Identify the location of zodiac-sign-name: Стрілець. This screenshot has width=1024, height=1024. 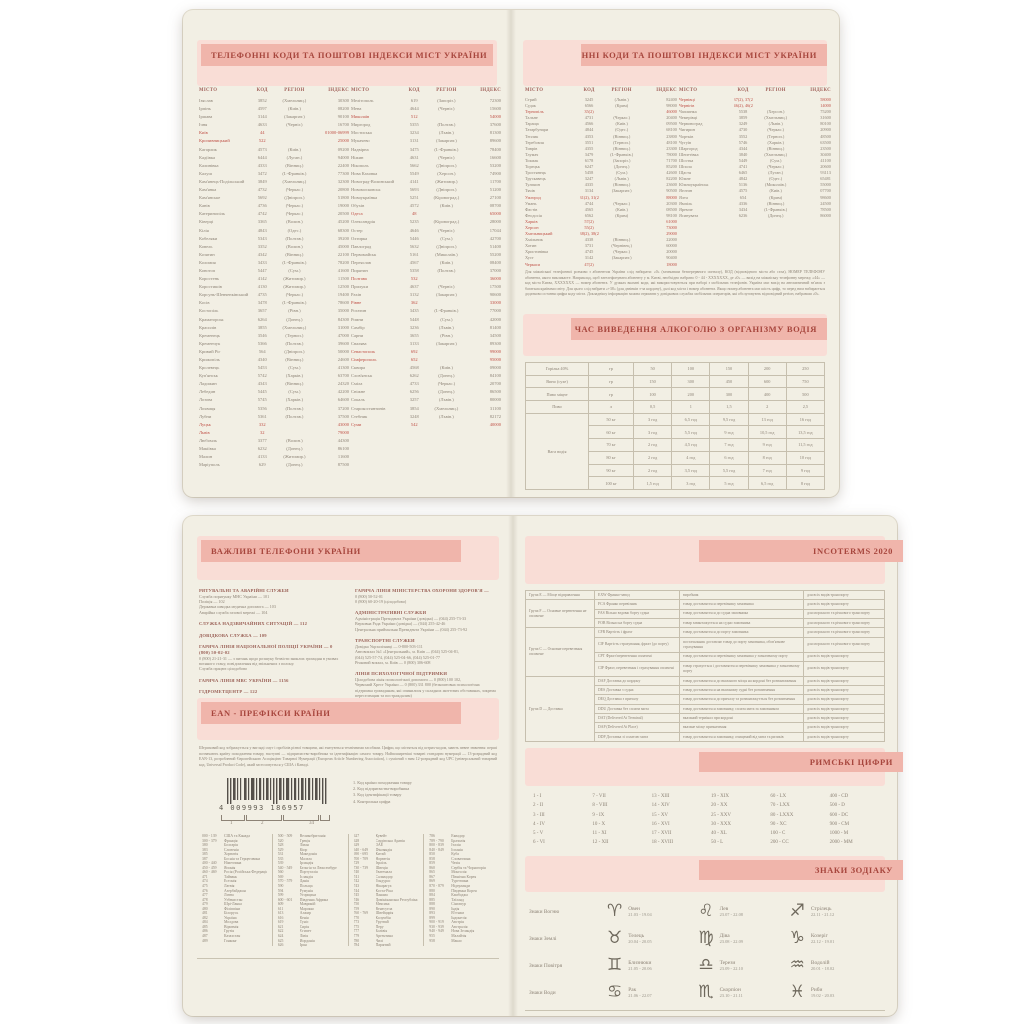
(821, 908).